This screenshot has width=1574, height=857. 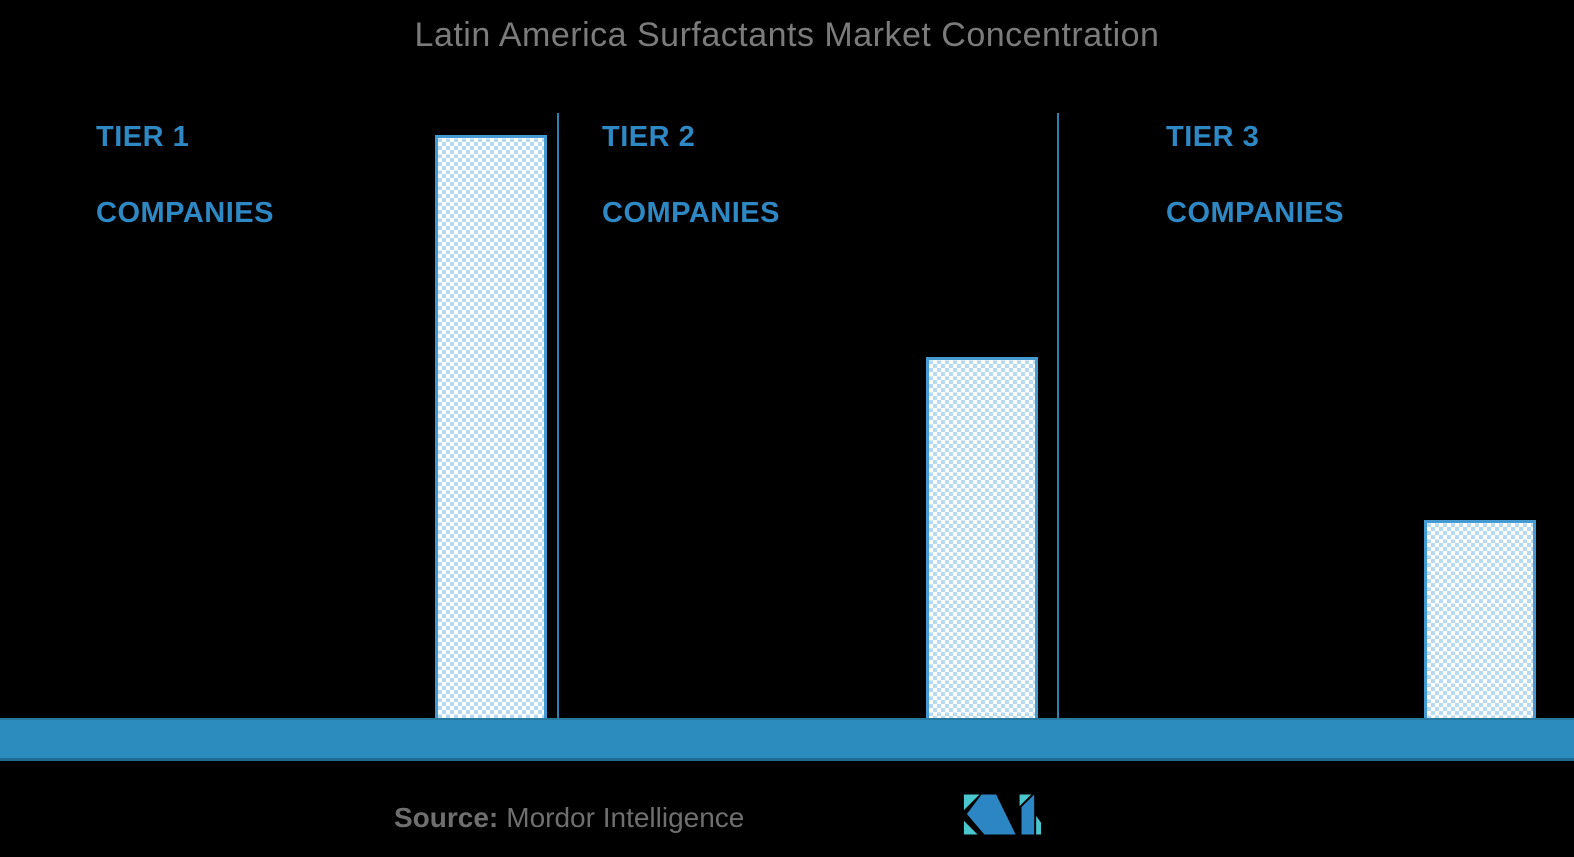 I want to click on logo-teal-right-accent, so click(x=1039, y=825).